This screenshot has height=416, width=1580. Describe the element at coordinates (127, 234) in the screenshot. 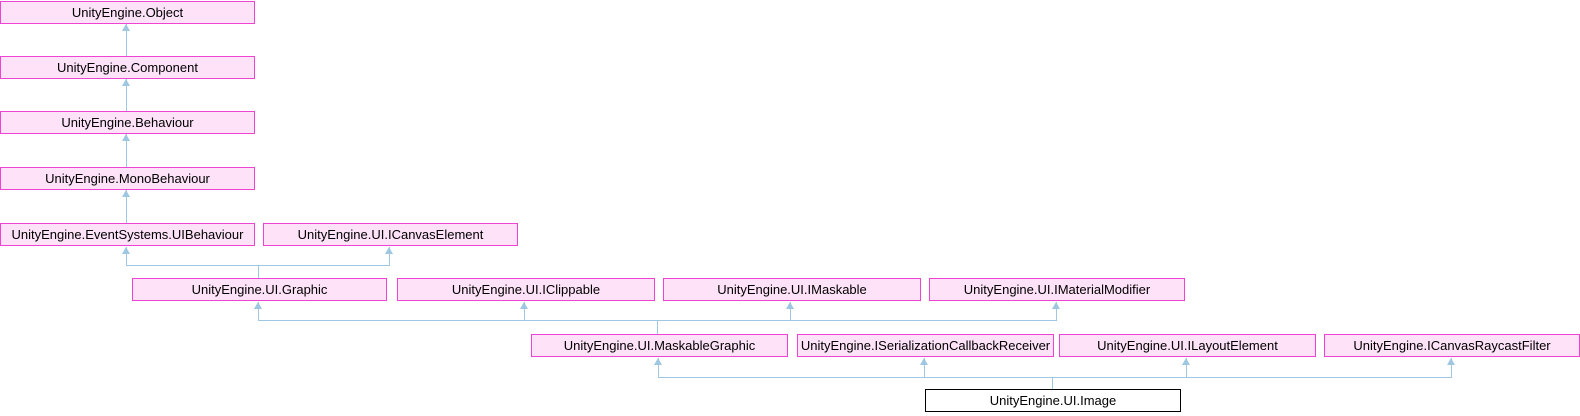

I see `node-unityengine-eventsystems-uibehaviour: UnityEngine.EventSystems.UIBehaviour` at that location.